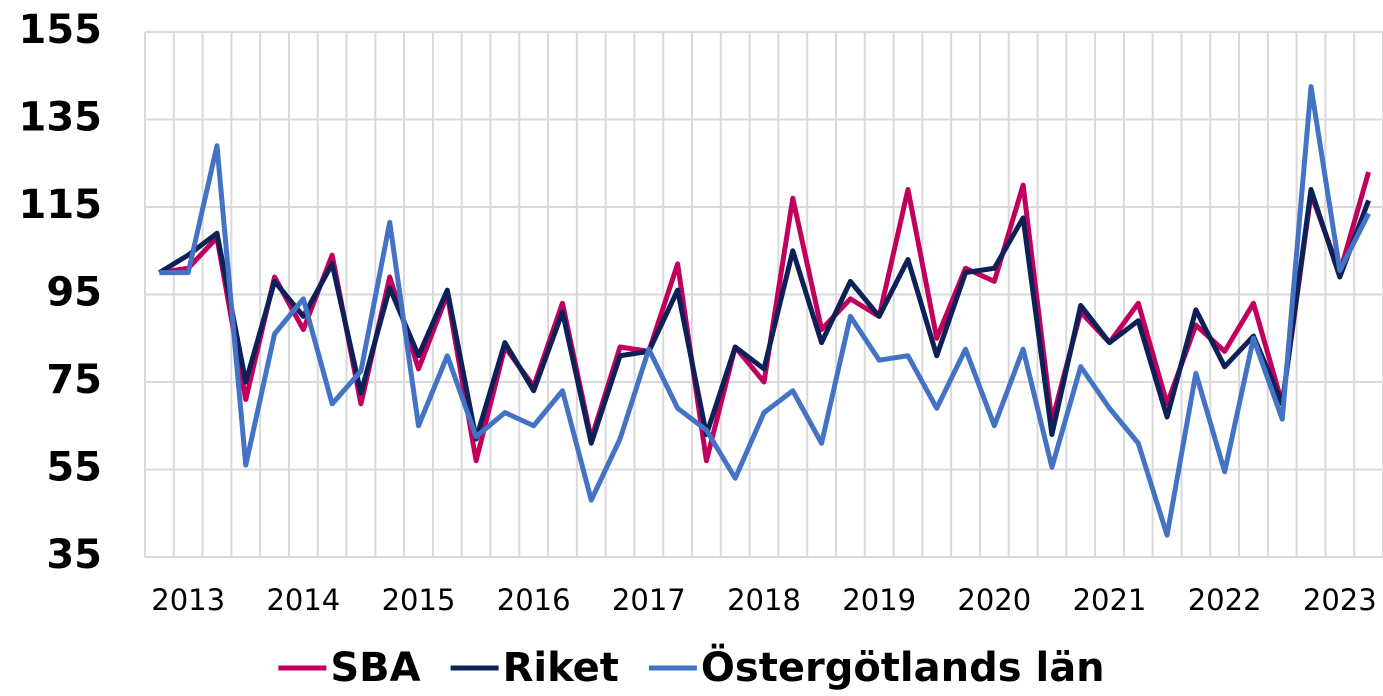 The width and height of the screenshot is (1383, 696). What do you see at coordinates (879, 600) in the screenshot?
I see `x-tick-label: 2019` at bounding box center [879, 600].